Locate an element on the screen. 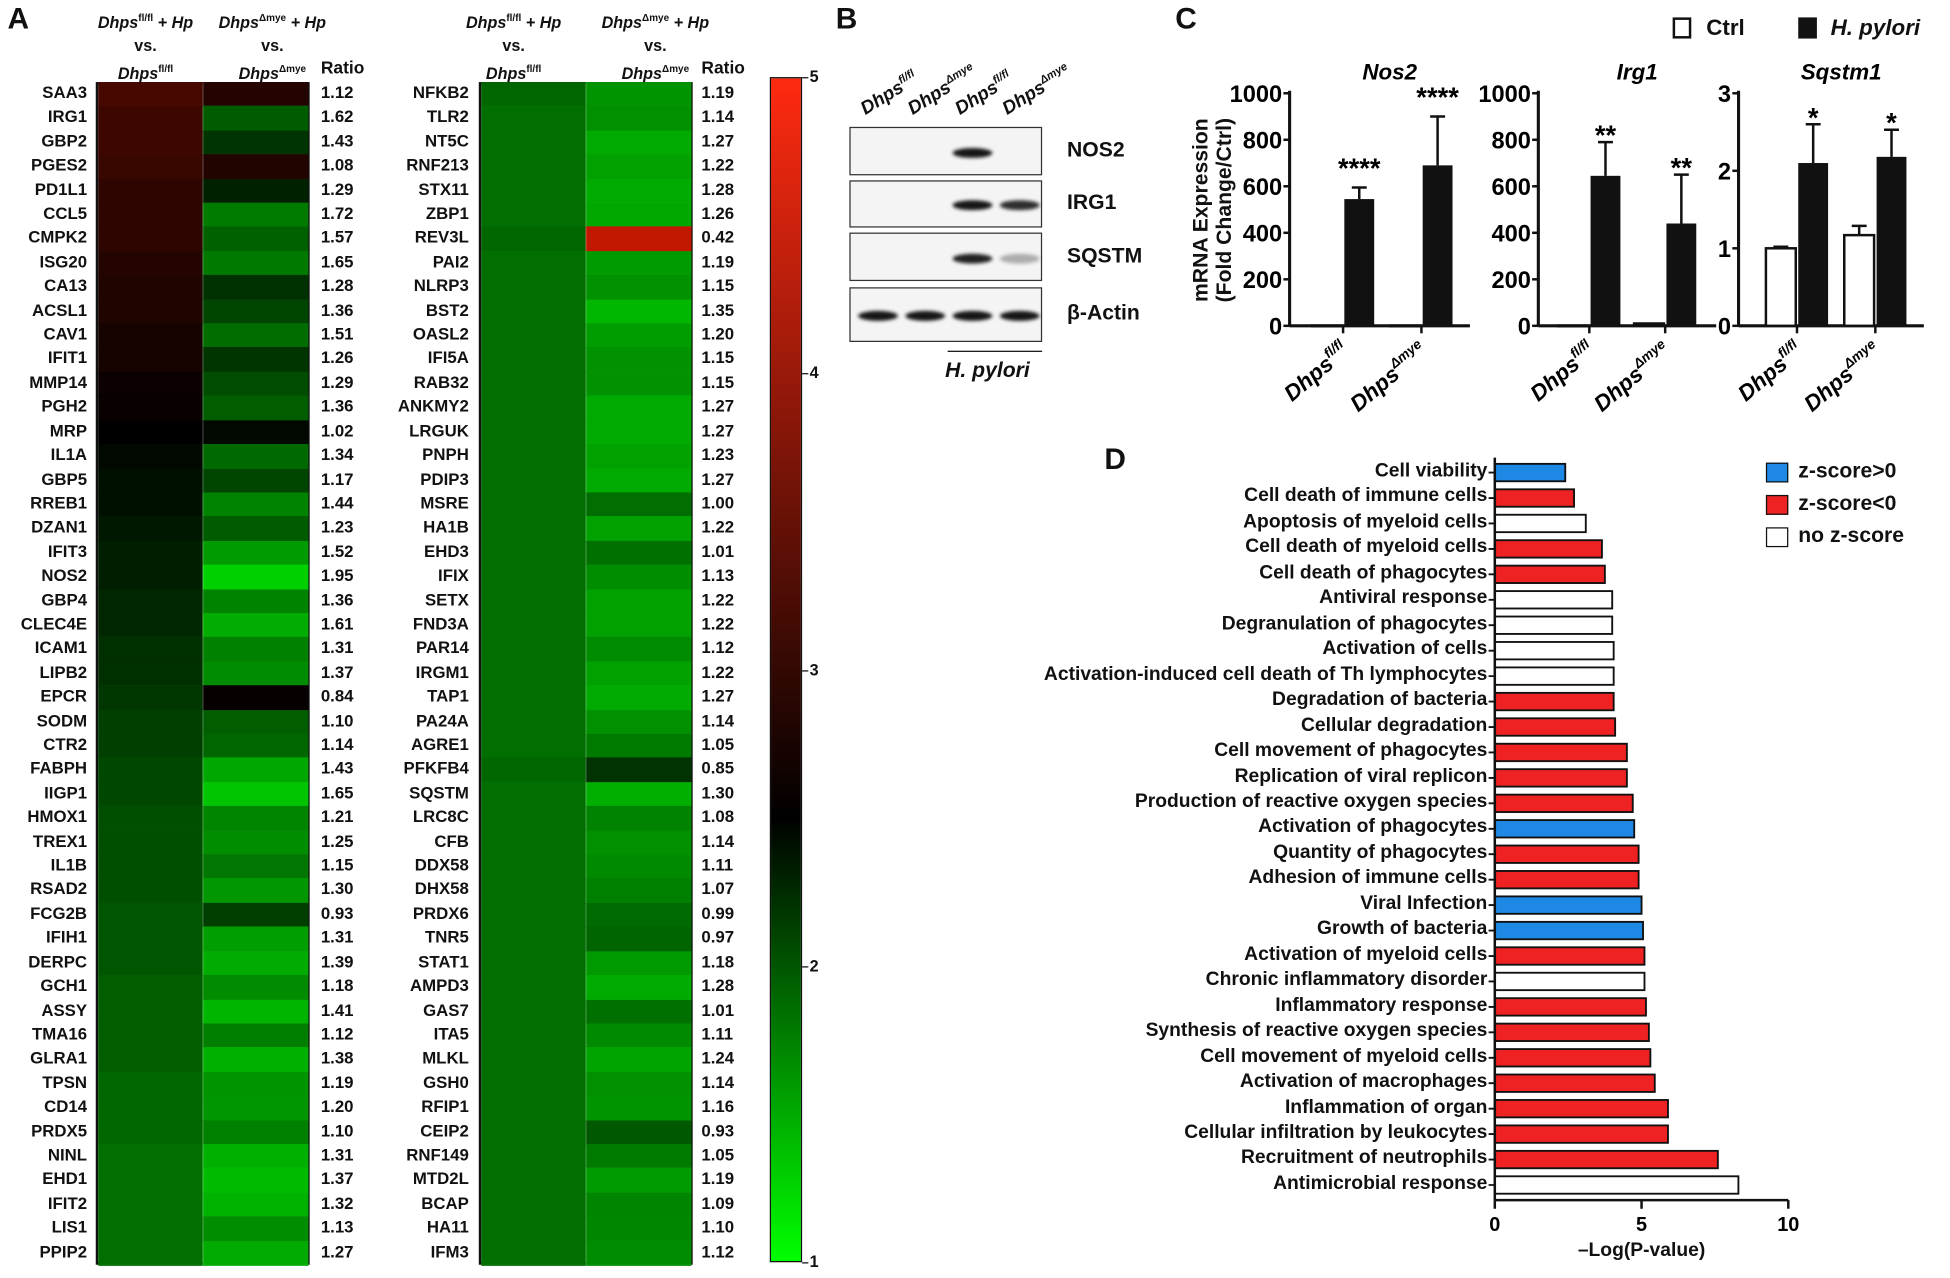  gene-label: RNF149 is located at coordinates (437, 1154).